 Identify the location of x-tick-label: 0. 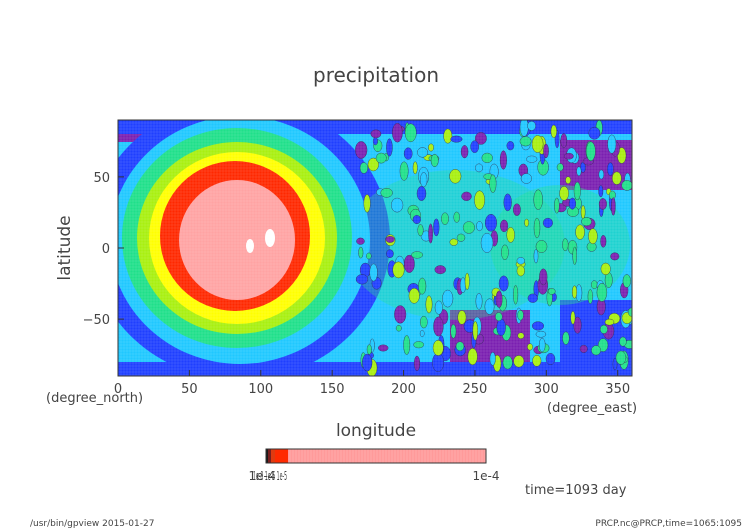
(118, 389).